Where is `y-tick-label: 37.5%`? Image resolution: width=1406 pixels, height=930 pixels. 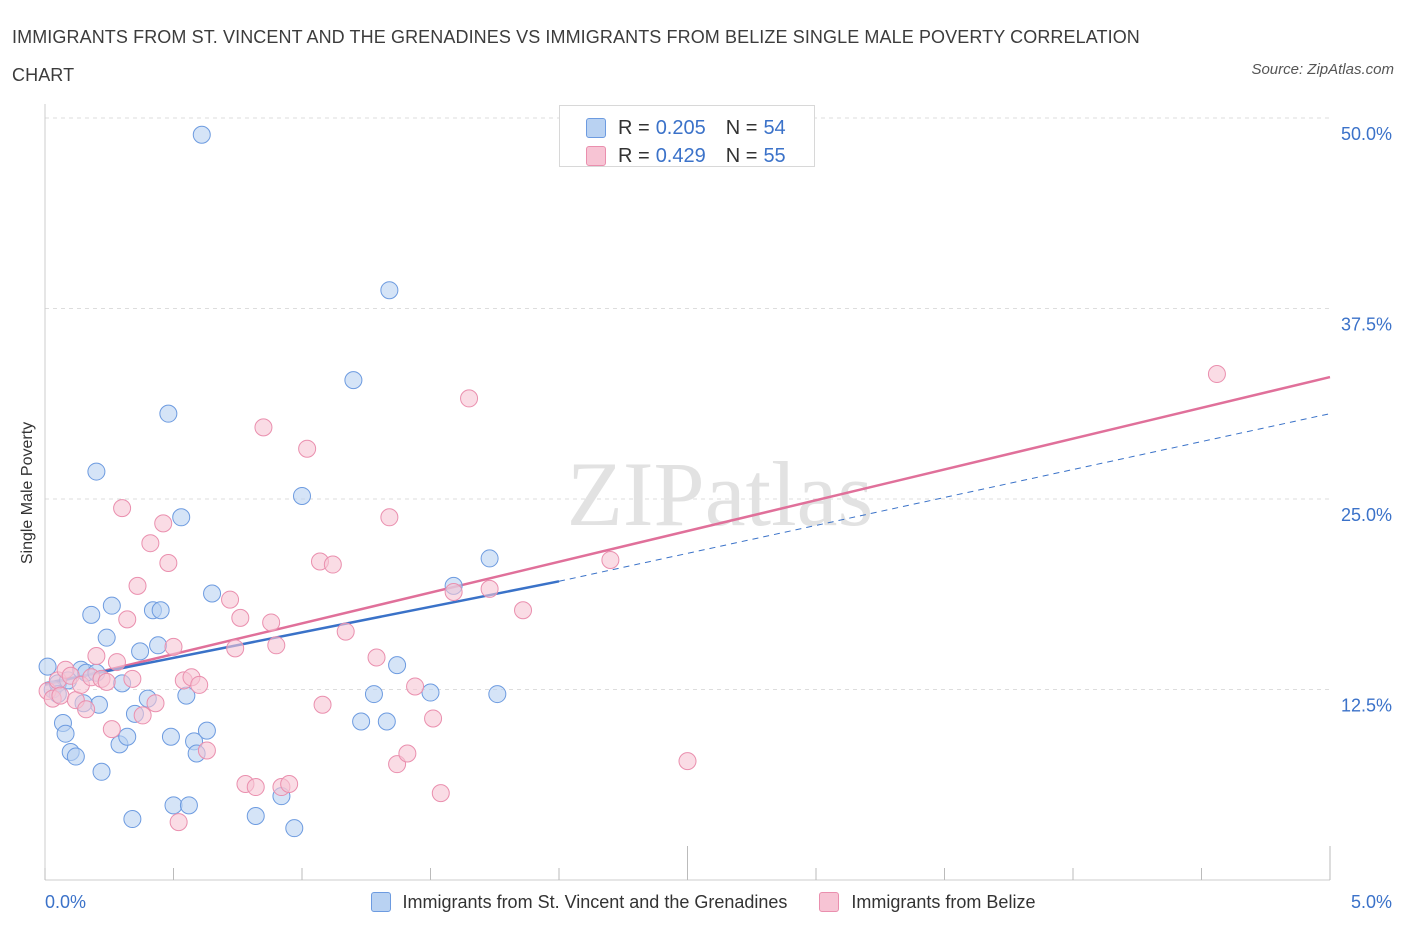 y-tick-label: 37.5% is located at coordinates (1366, 325).